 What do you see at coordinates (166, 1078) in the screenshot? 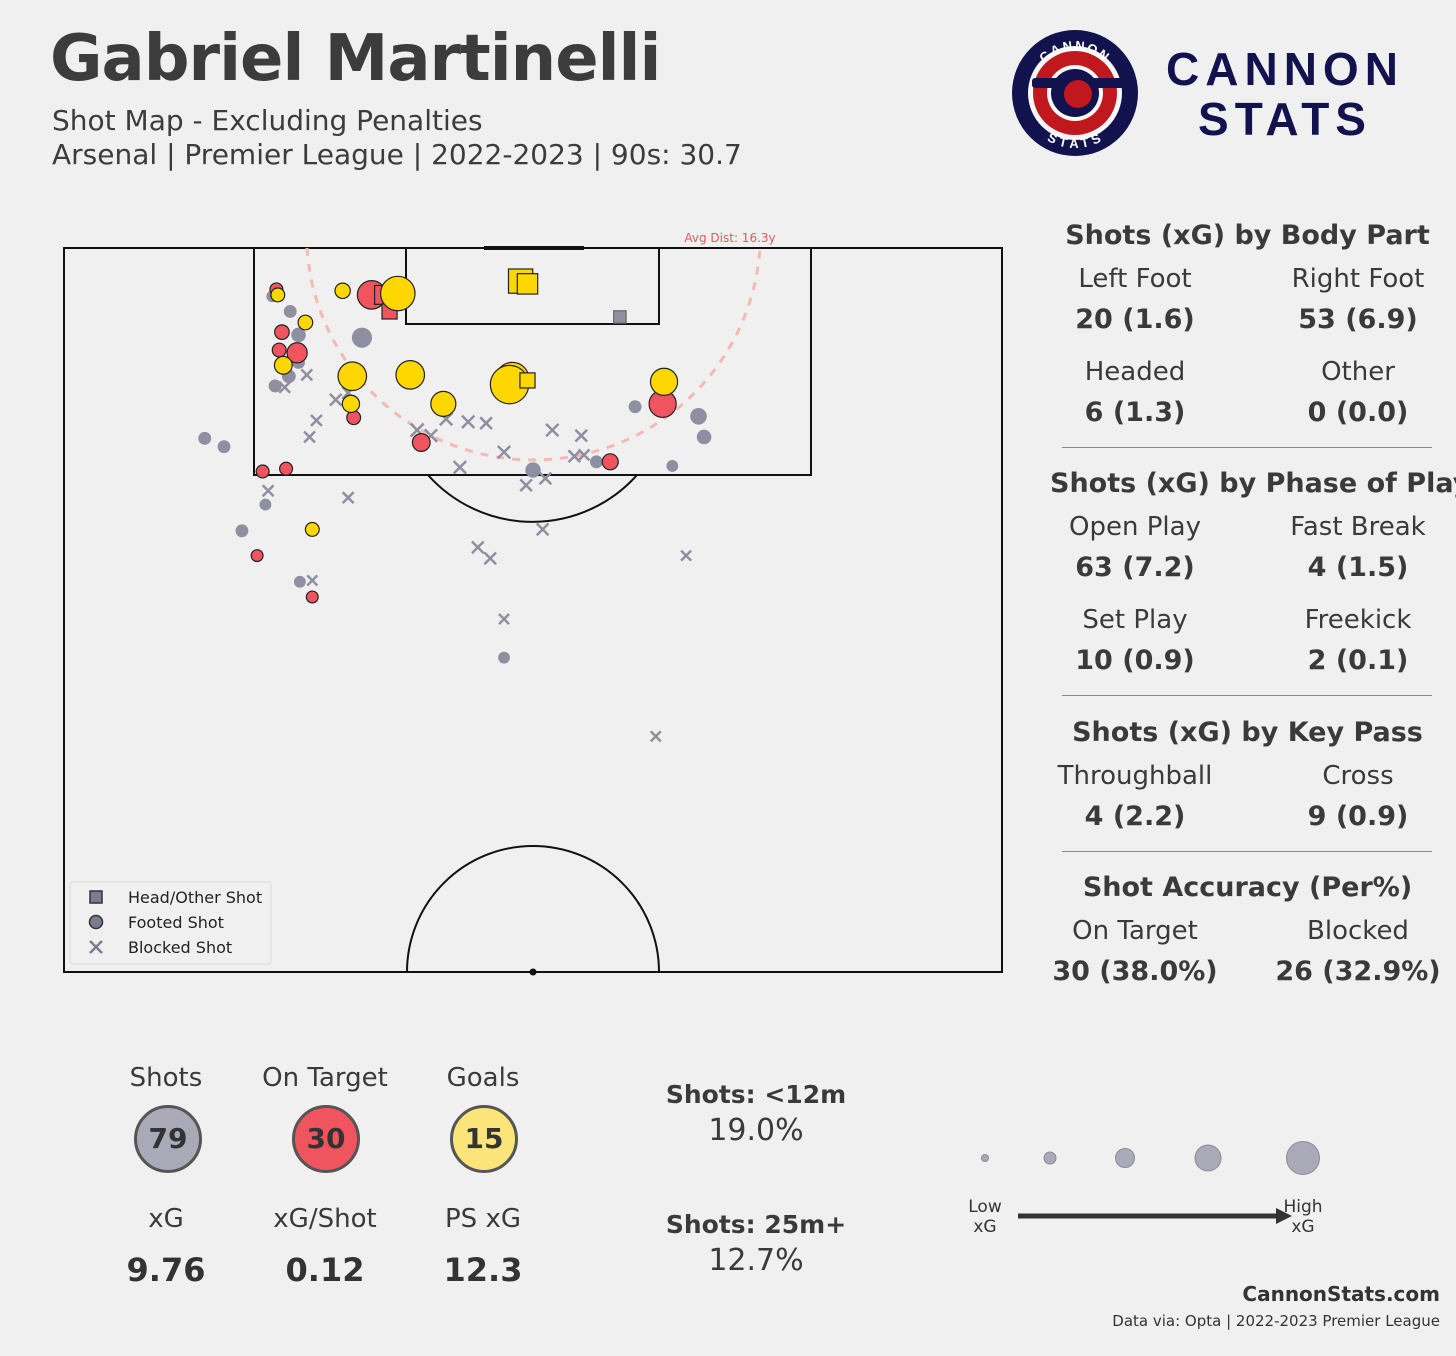
I see `kpi-shots: Shots` at bounding box center [166, 1078].